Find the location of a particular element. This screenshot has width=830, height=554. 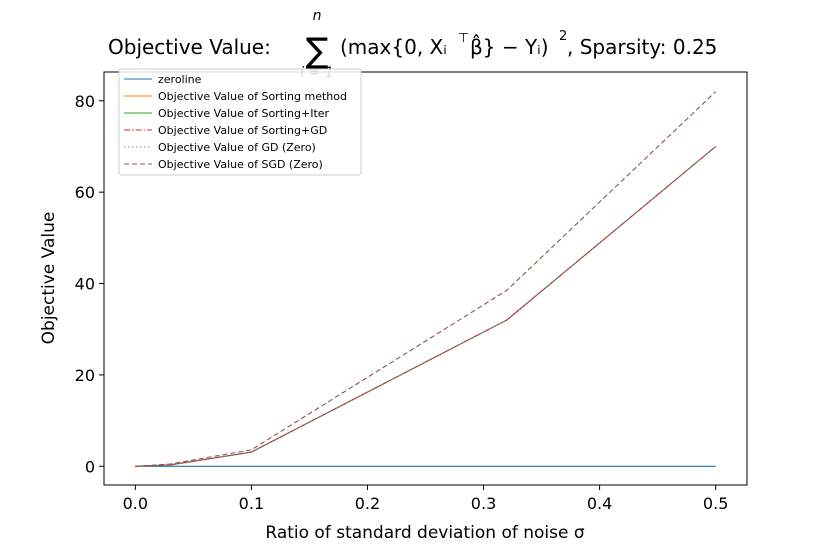

title-formula-sup2: 2 is located at coordinates (563, 36).